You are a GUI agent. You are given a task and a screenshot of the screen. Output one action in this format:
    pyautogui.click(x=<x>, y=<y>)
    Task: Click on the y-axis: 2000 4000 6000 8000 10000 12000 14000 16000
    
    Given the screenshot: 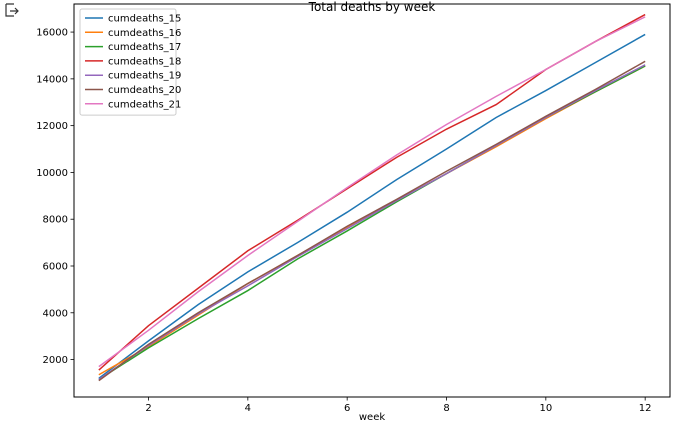 What is the action you would take?
    pyautogui.click(x=55, y=197)
    